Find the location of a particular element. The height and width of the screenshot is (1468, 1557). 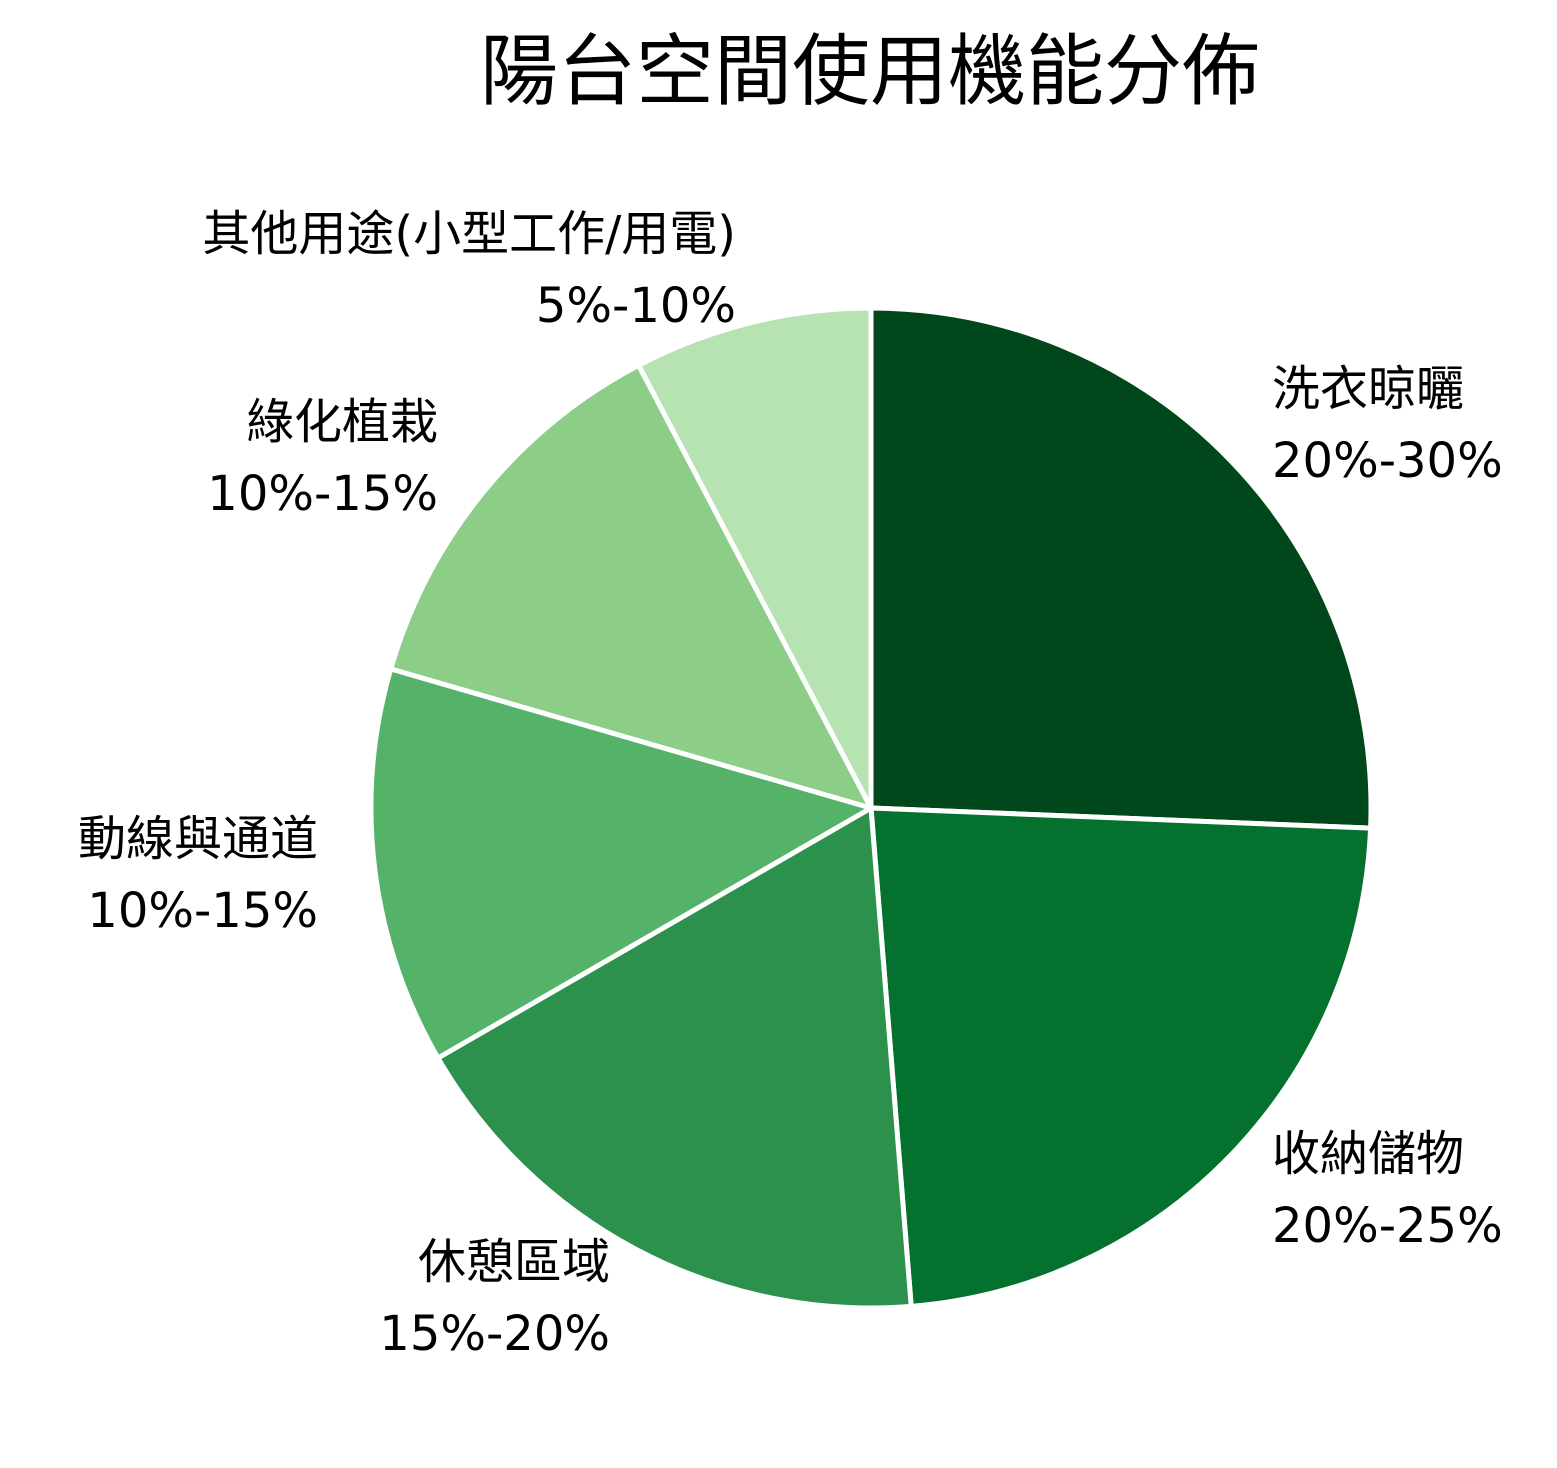

slice-label: 綠化植栽 is located at coordinates (342, 422).